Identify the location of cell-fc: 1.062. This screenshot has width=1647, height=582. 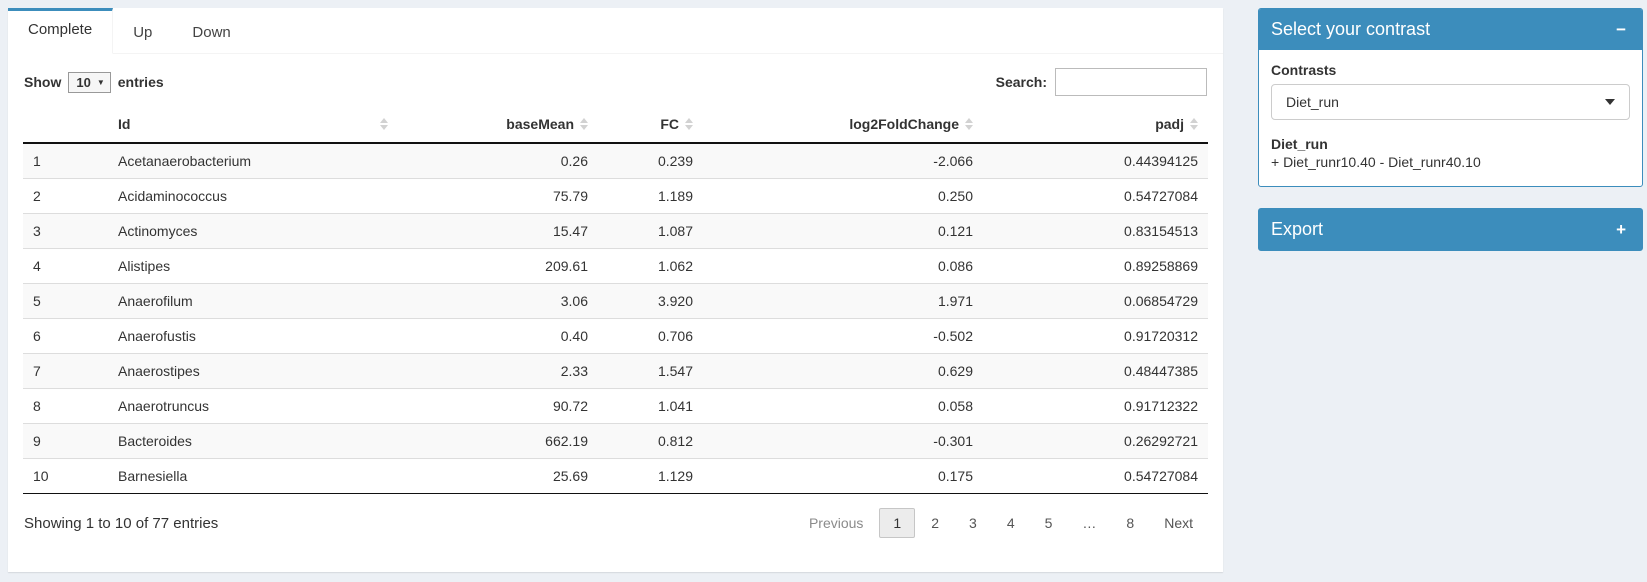
(650, 266).